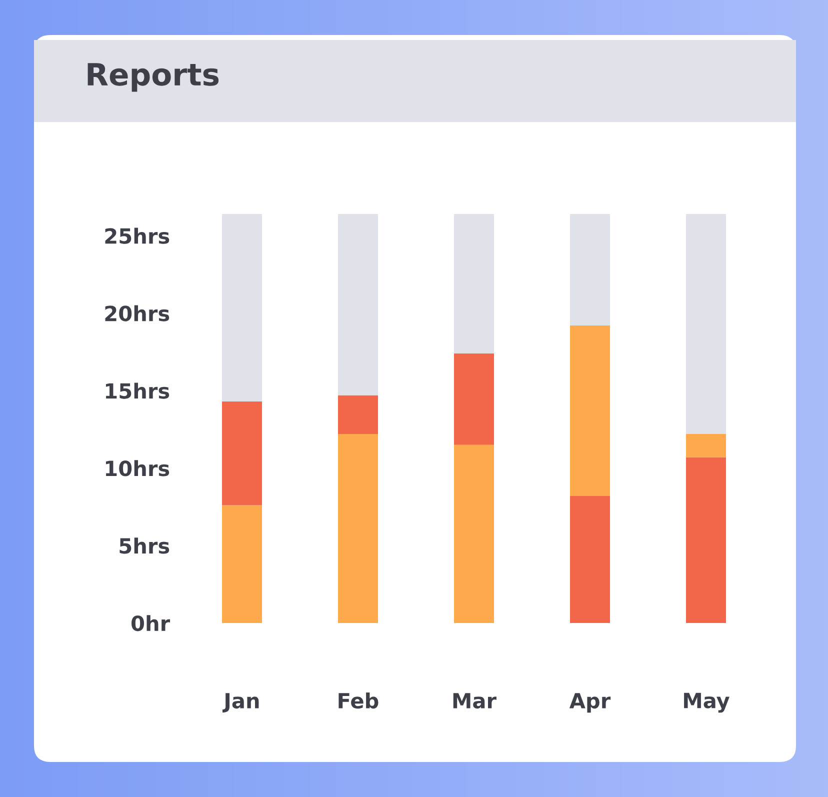 Image resolution: width=828 pixels, height=797 pixels. What do you see at coordinates (137, 236) in the screenshot?
I see `y-tick-label: 25hrs` at bounding box center [137, 236].